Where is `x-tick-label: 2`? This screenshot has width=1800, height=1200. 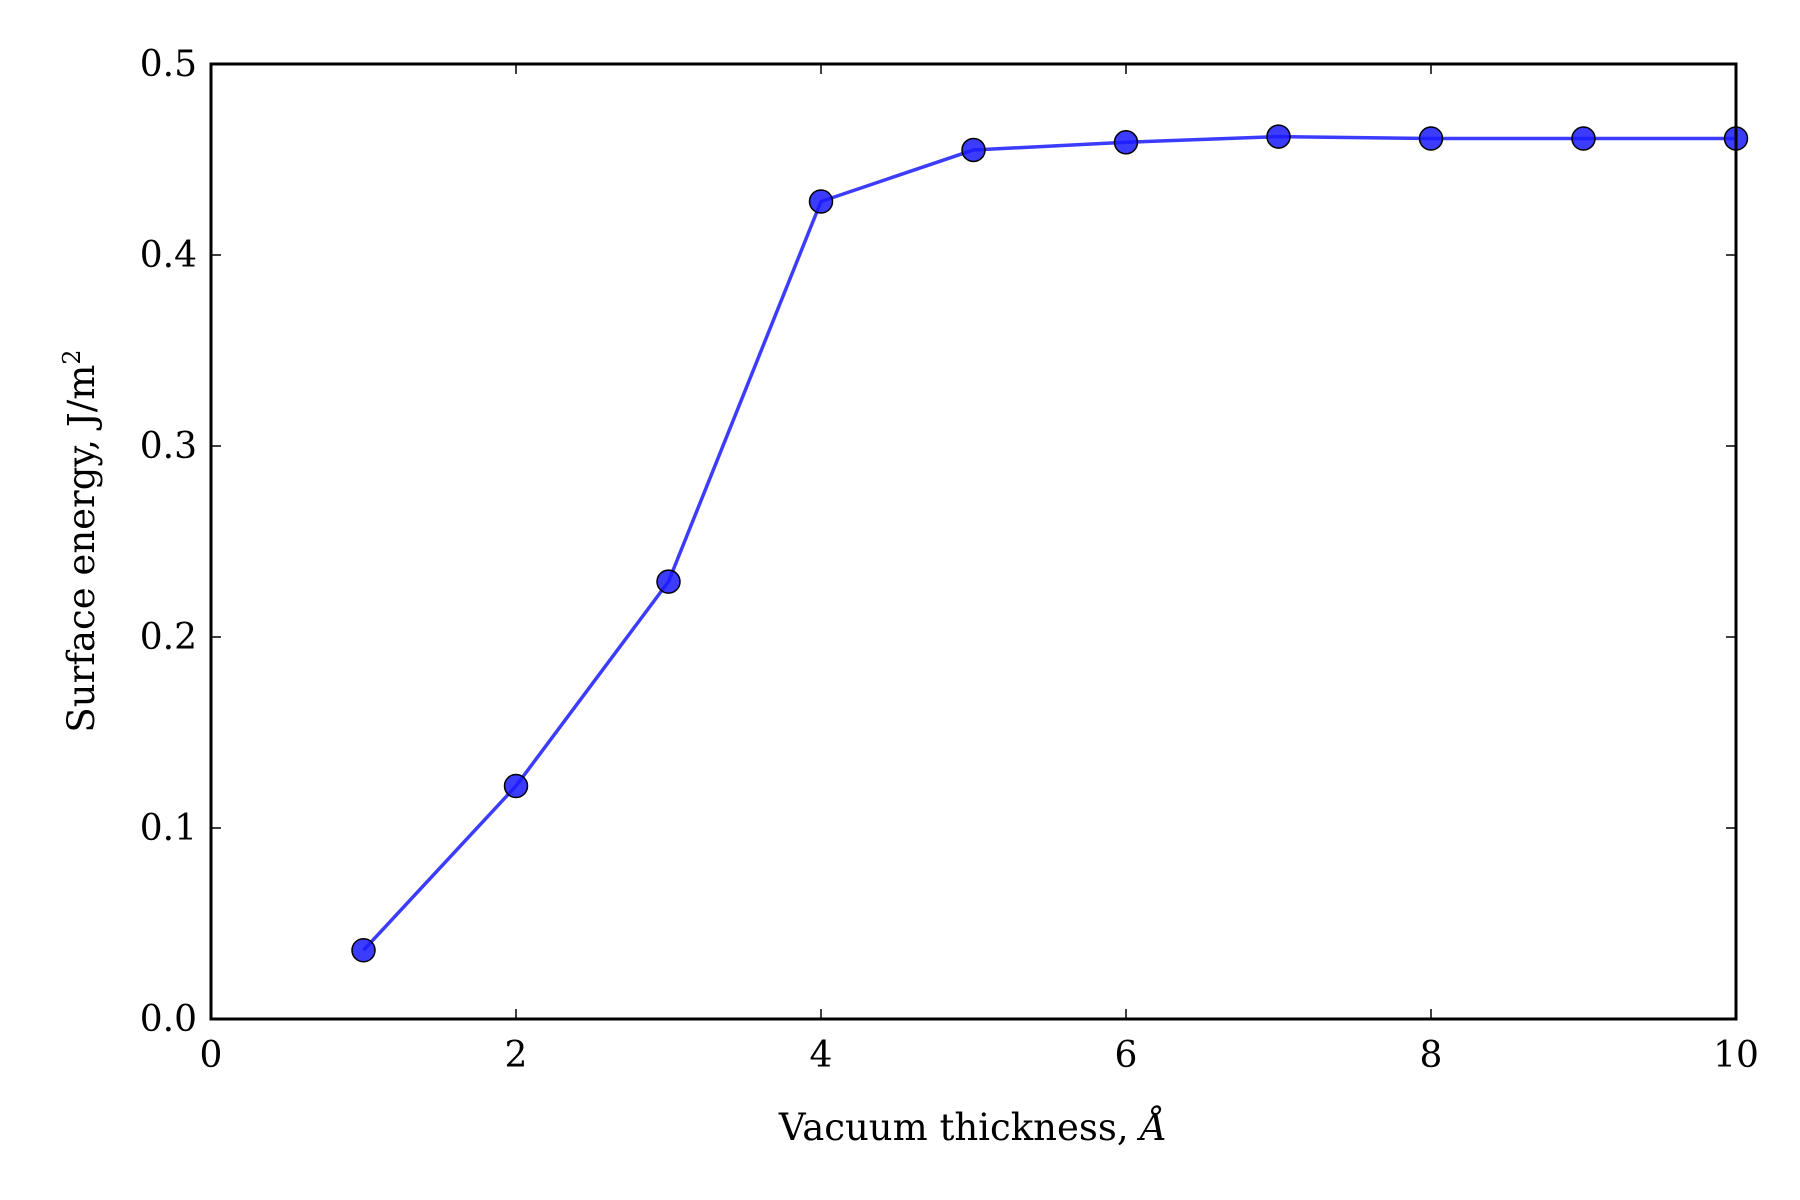 x-tick-label: 2 is located at coordinates (516, 1055).